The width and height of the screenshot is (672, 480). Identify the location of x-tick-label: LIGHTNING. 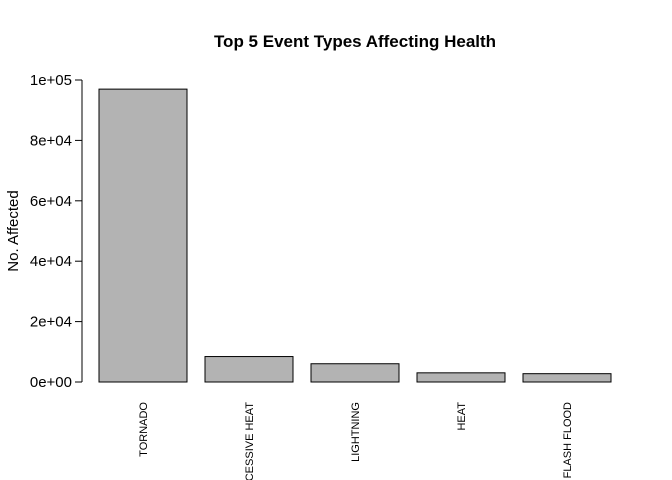
(356, 432).